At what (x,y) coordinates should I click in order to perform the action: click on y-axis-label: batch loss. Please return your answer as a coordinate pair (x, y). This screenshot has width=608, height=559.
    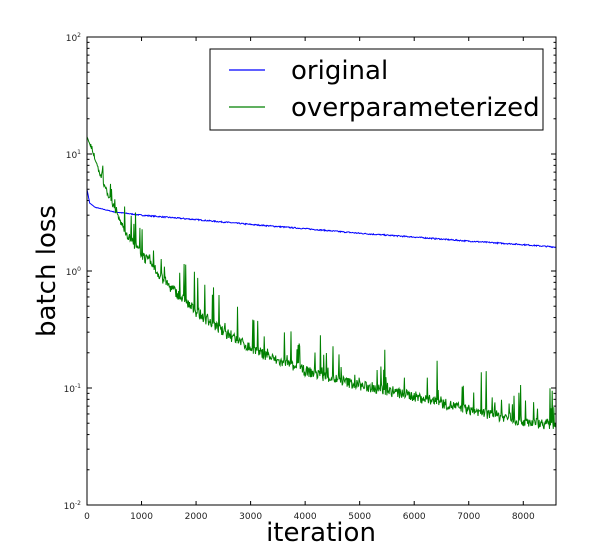
    Looking at the image, I should click on (47, 271).